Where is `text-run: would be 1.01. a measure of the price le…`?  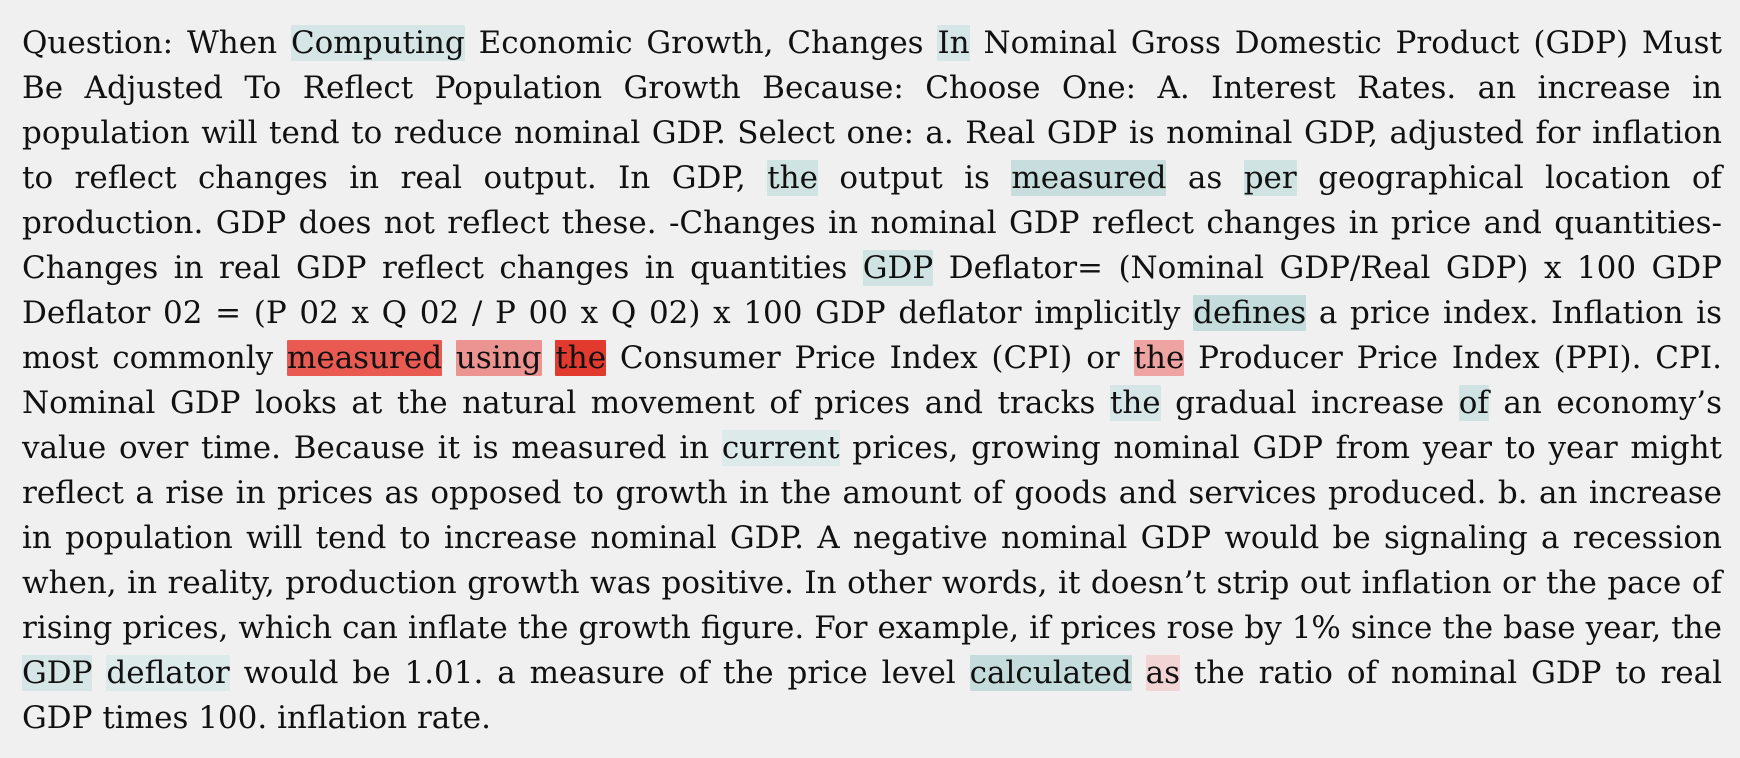 text-run: would be 1.01. a measure of the price le… is located at coordinates (599, 673).